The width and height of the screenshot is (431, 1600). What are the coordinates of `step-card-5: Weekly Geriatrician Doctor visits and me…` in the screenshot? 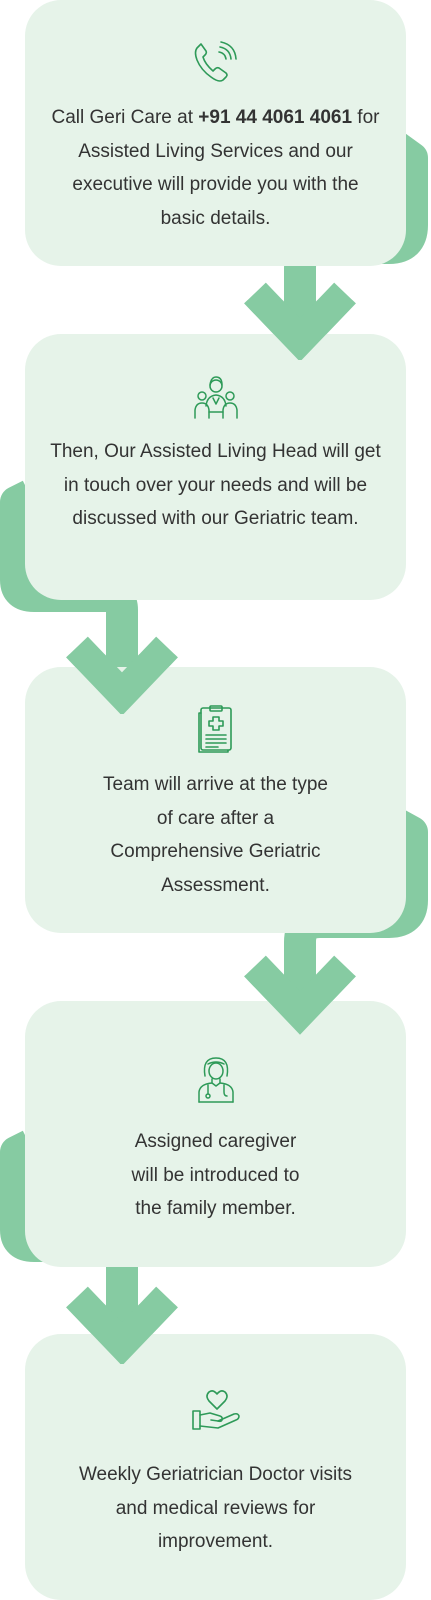 It's located at (215, 1467).